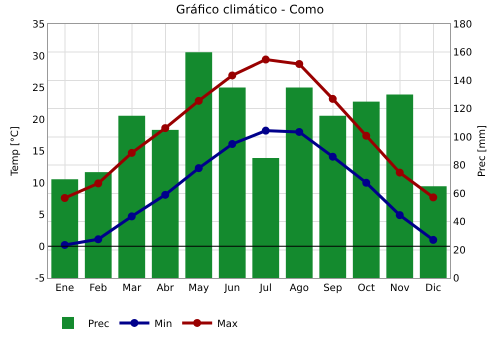 The height and width of the screenshot is (350, 500). Describe the element at coordinates (332, 288) in the screenshot. I see `x-tick-label: Sep` at that location.